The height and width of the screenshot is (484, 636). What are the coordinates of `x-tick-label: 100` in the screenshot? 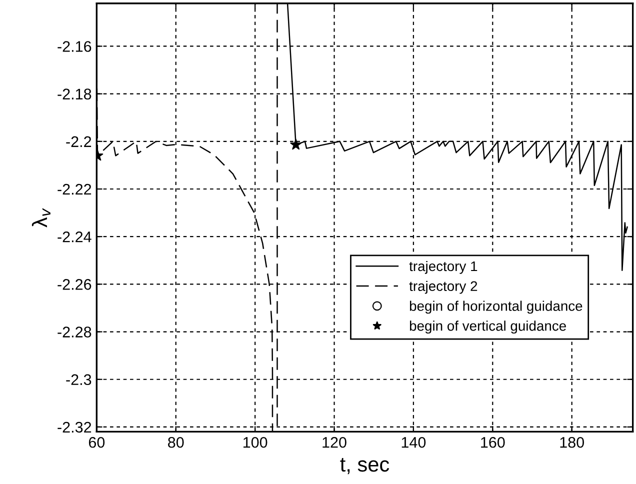 It's located at (255, 442).